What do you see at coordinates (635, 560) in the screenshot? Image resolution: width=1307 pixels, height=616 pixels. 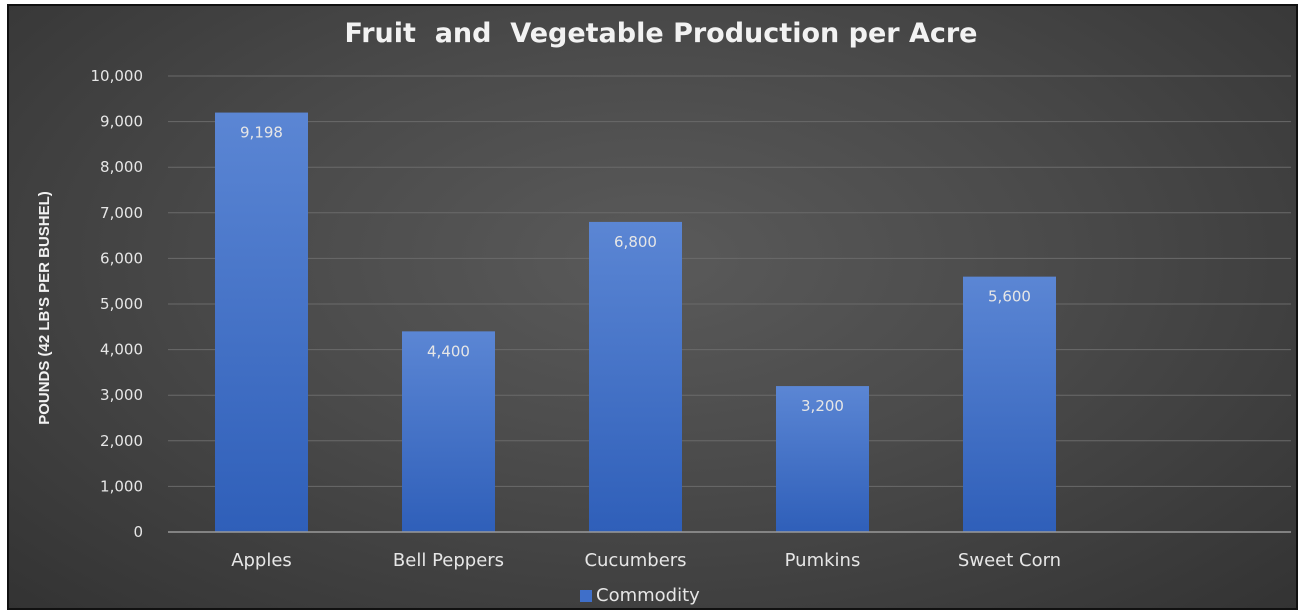 I see `x-tick-label: Cucumbers` at bounding box center [635, 560].